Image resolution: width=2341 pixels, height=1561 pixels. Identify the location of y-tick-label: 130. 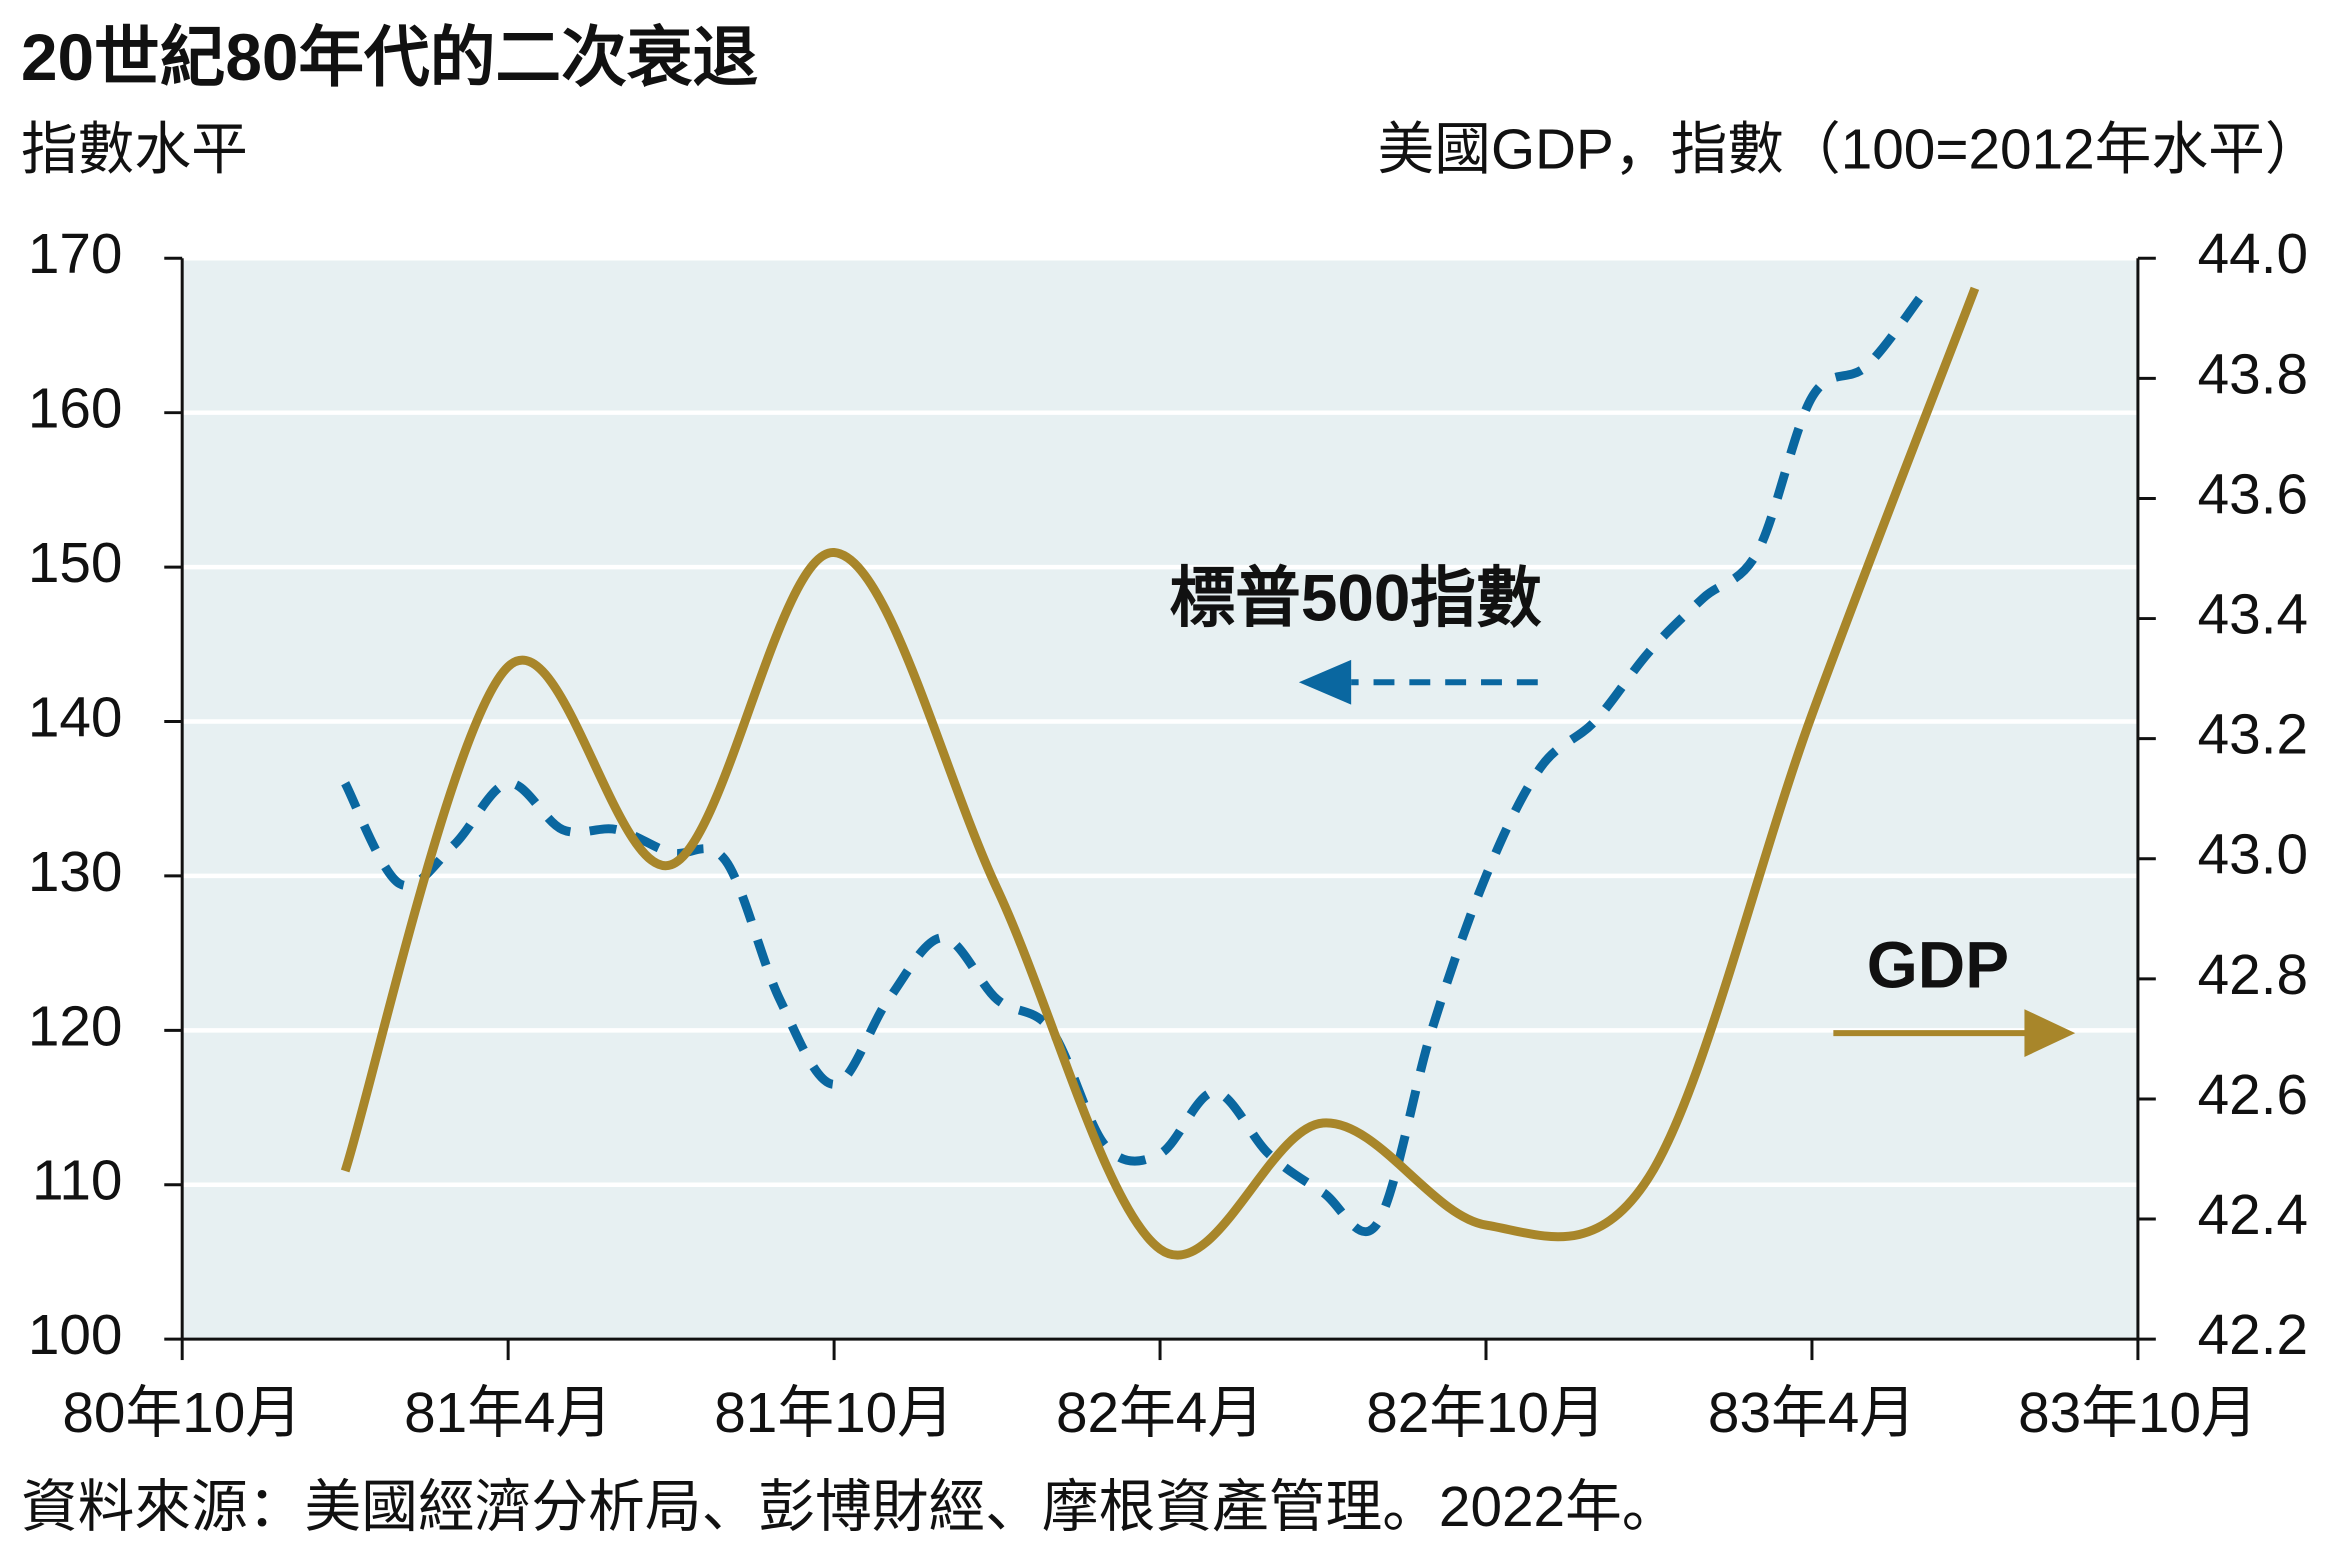
(75, 872).